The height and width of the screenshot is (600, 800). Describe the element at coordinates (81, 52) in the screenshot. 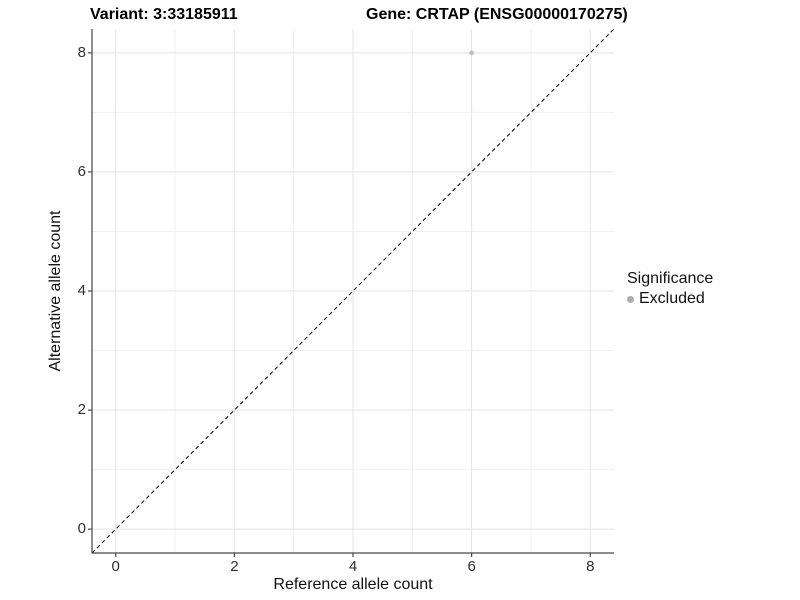

I see `y-tick-label: 8` at that location.